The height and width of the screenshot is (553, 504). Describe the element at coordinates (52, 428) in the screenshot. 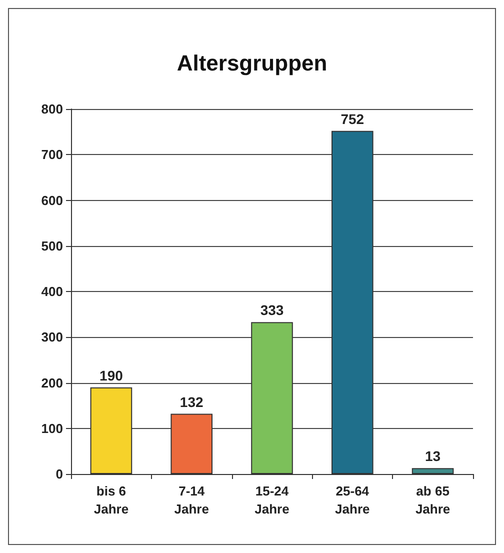

I see `y-tick-label: 100` at that location.